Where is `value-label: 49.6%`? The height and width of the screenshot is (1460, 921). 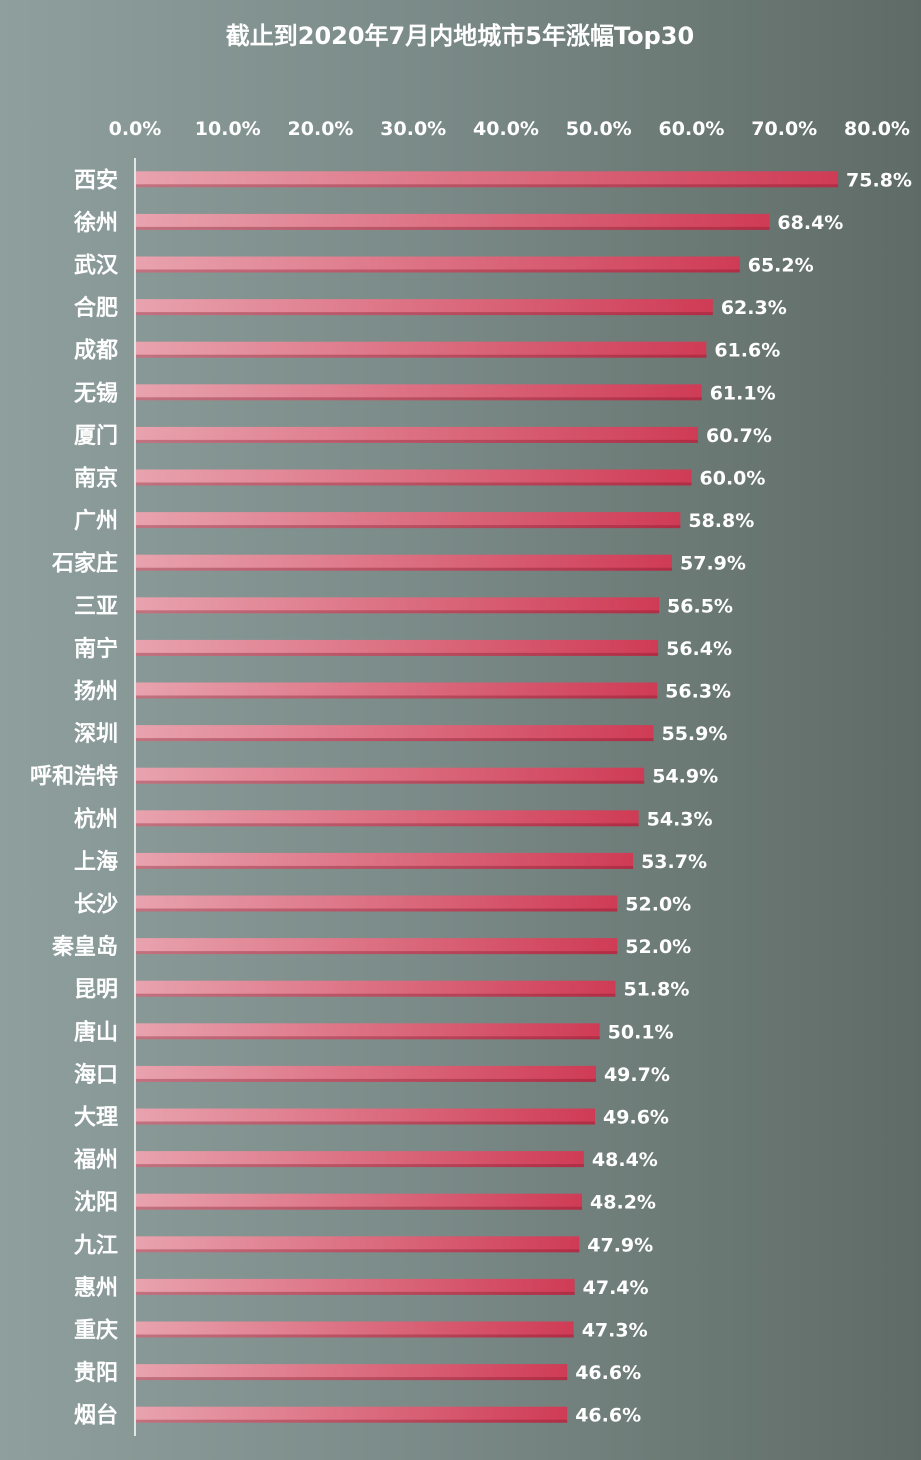
value-label: 49.6% is located at coordinates (636, 1118).